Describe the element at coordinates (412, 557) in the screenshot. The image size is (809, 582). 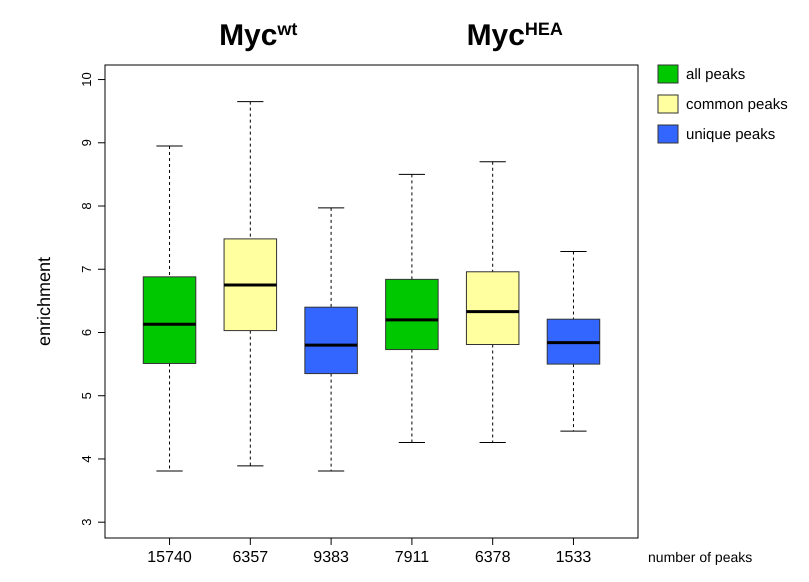
I see `x-tick-label: 7911` at that location.